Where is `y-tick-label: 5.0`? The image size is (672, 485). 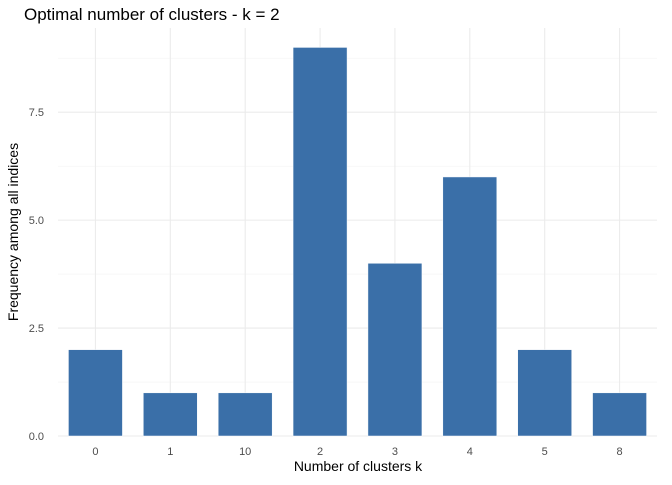 y-tick-label: 5.0 is located at coordinates (36, 221).